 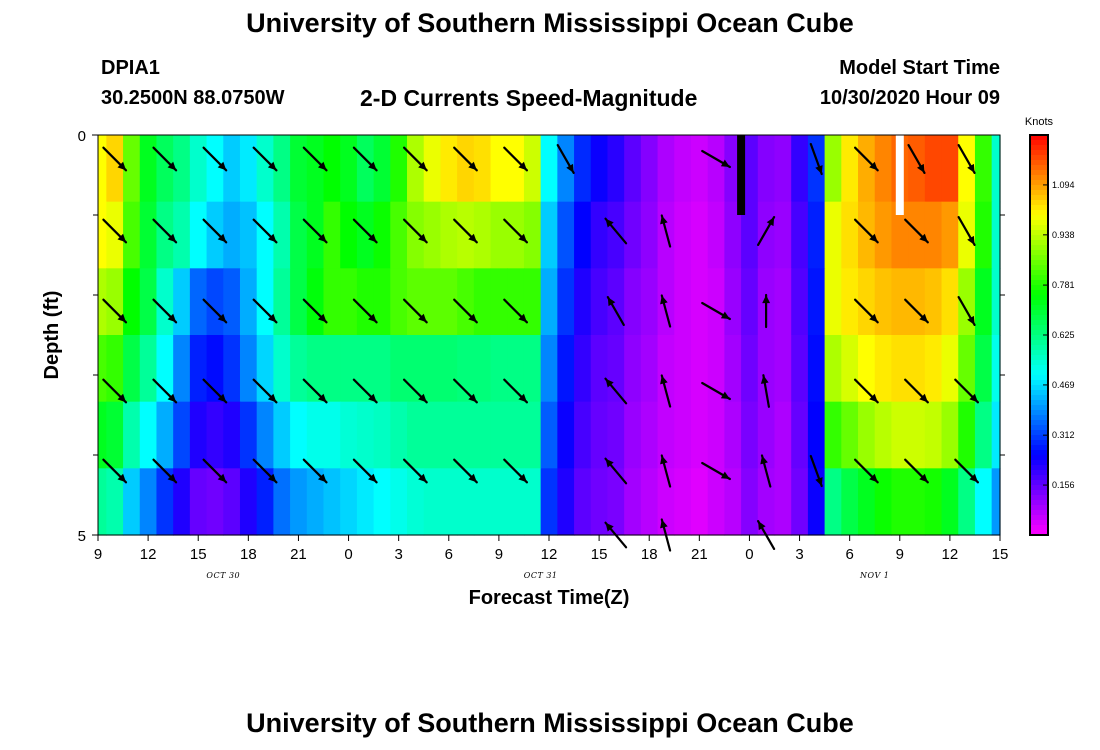 I want to click on x-tick-label: 15, so click(x=599, y=554).